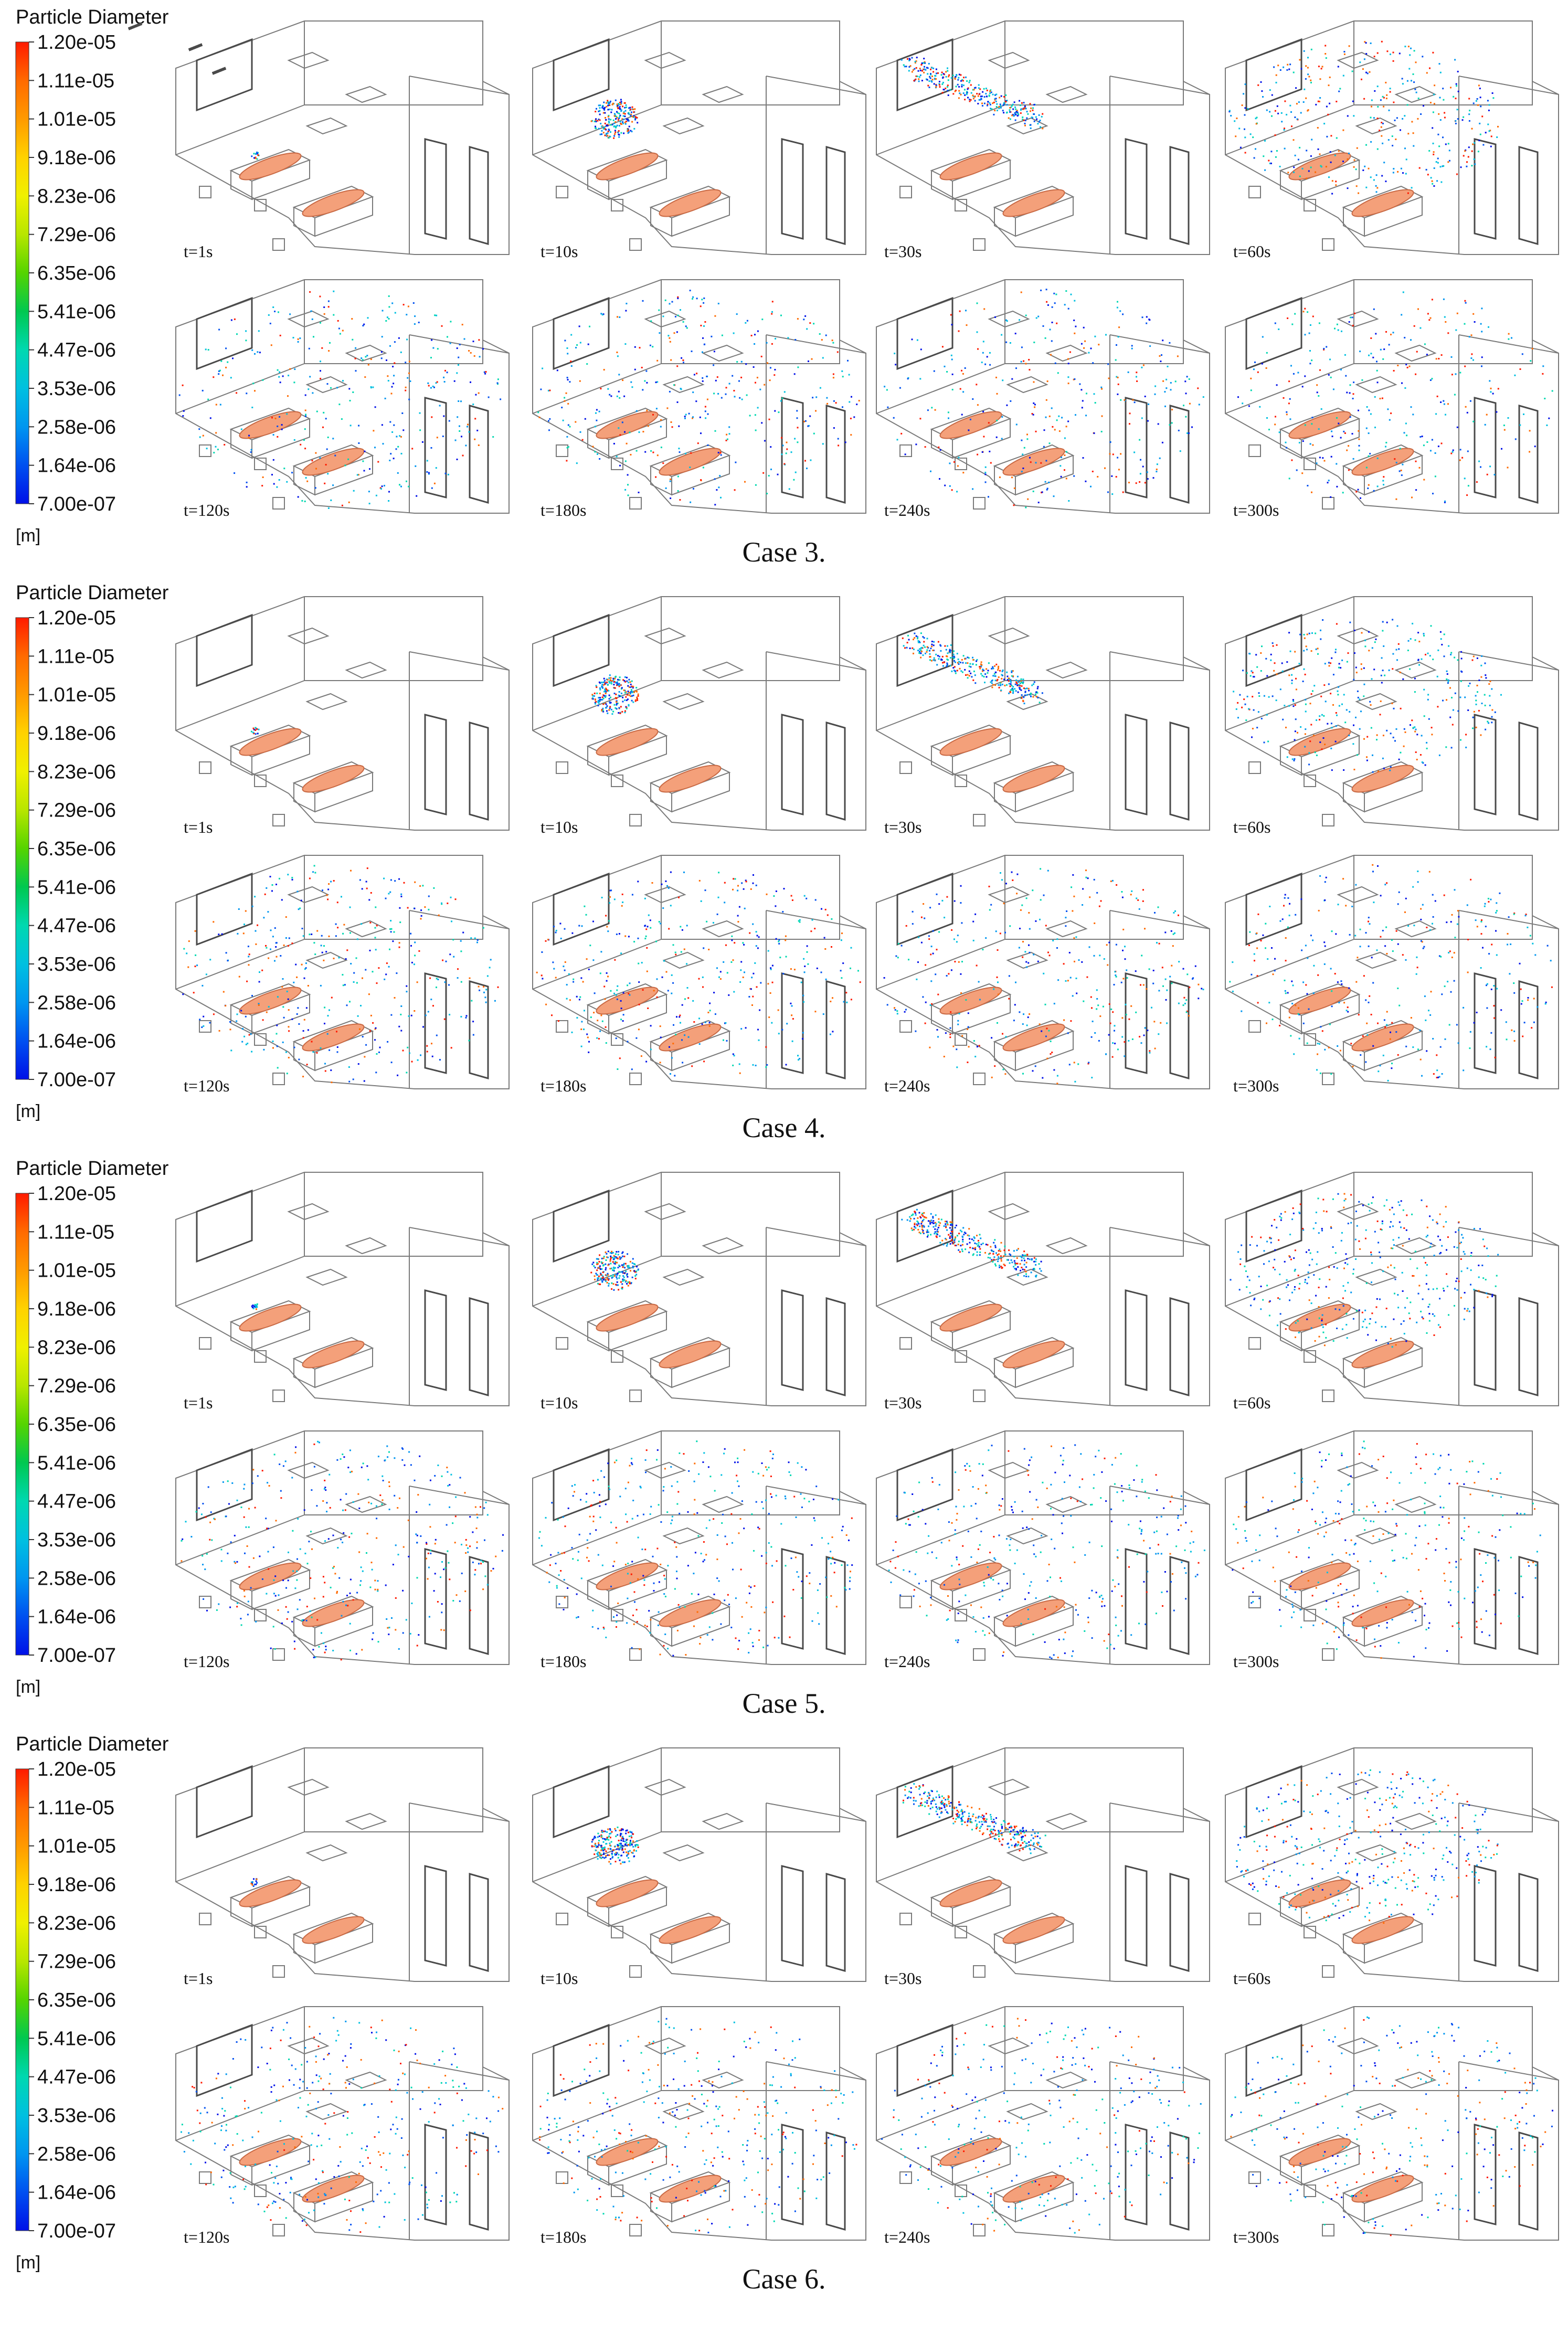 This screenshot has width=1568, height=2333. Describe the element at coordinates (699, 396) in the screenshot. I see `room-outline` at that location.